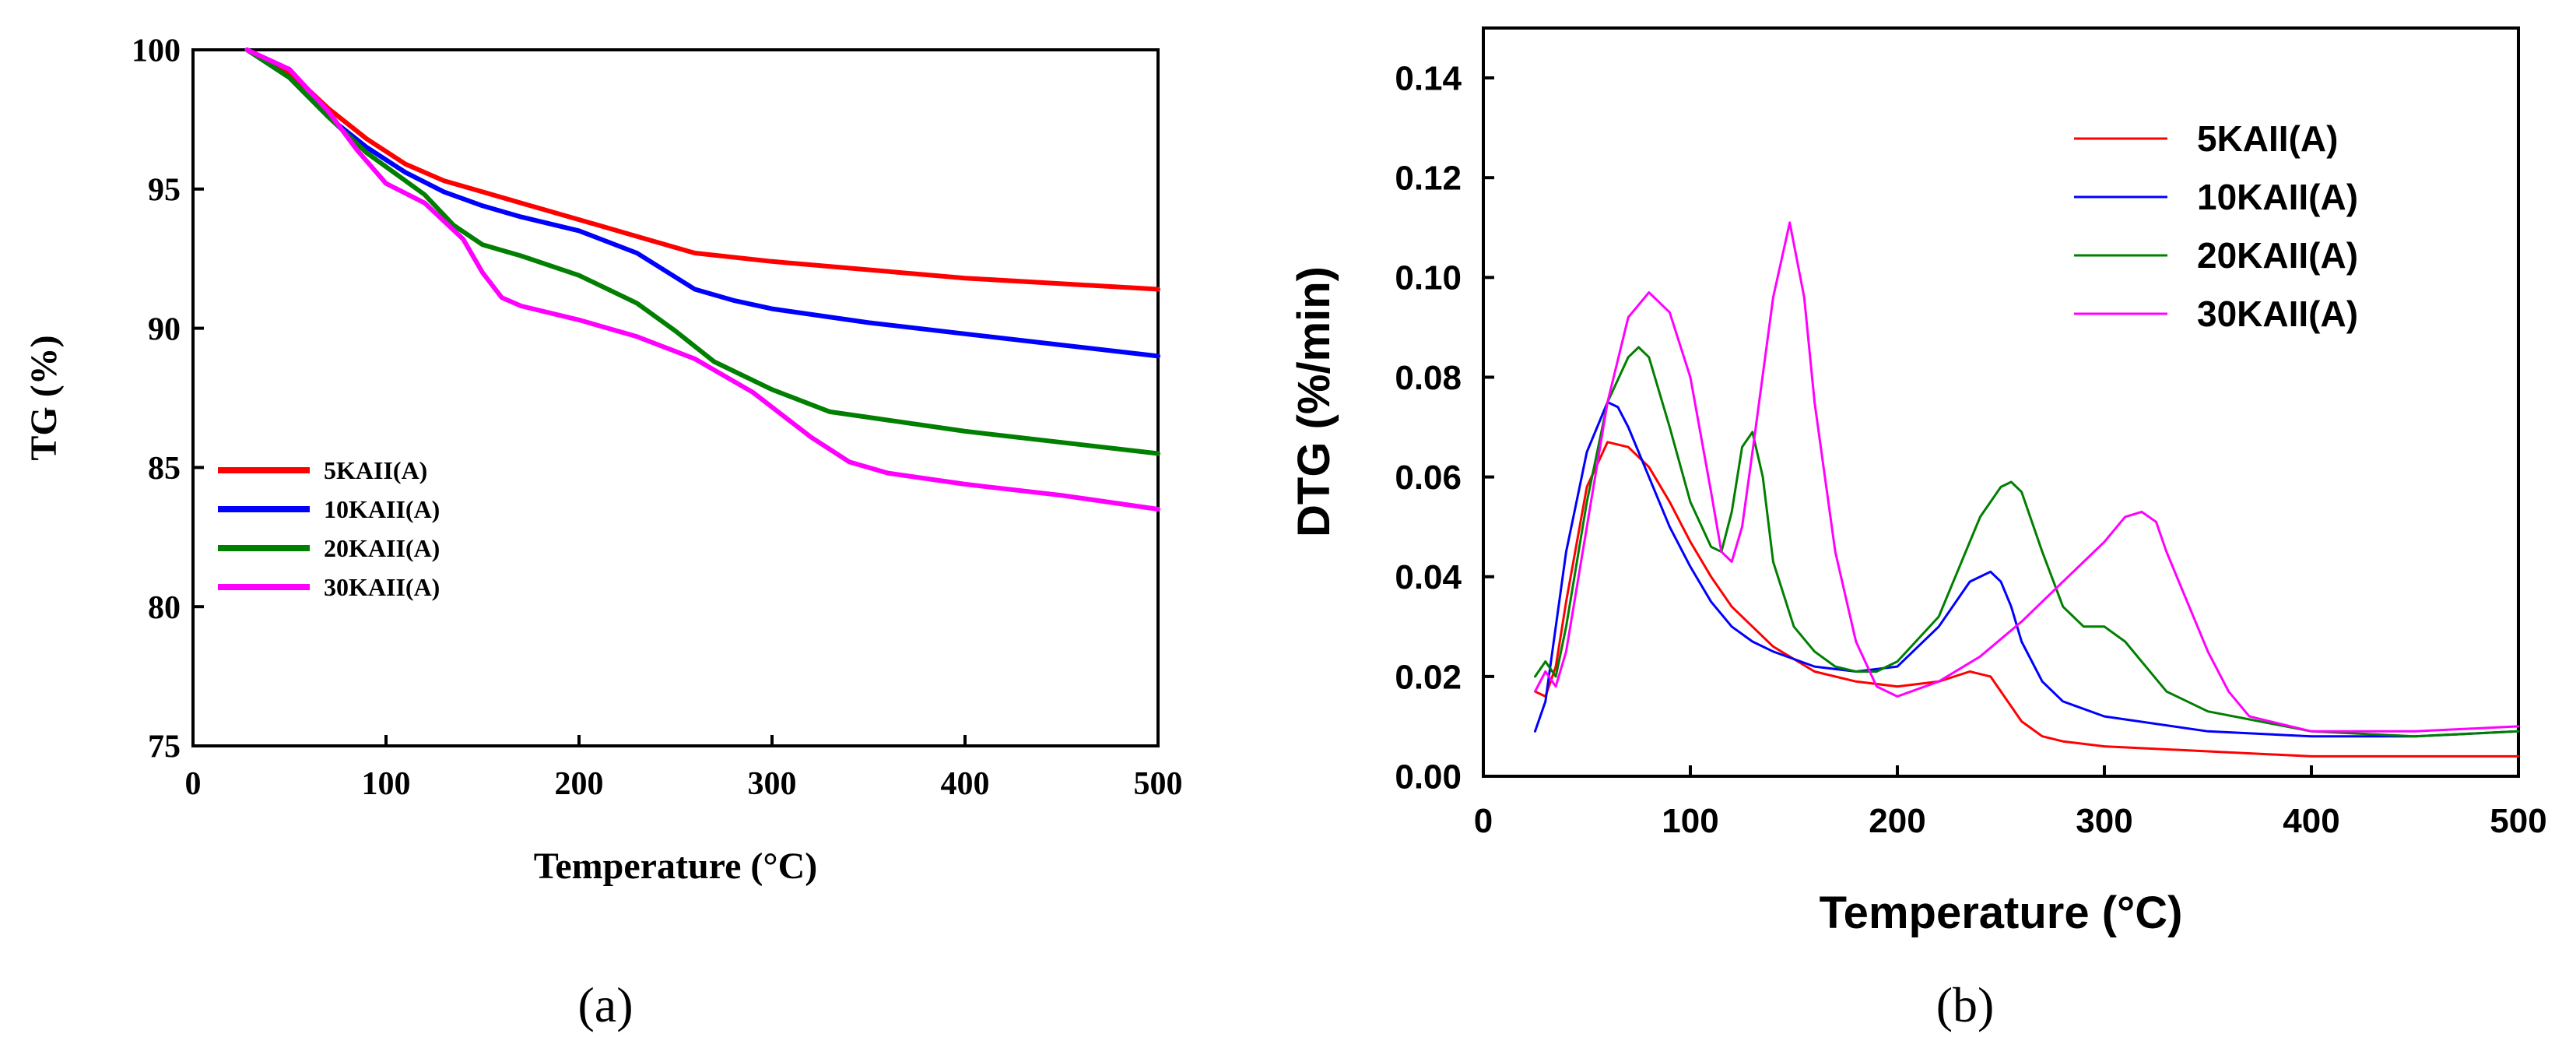 This screenshot has width=2576, height=1062. Describe the element at coordinates (1429, 278) in the screenshot. I see `panel-b-y-tick-label: 0.10` at that location.